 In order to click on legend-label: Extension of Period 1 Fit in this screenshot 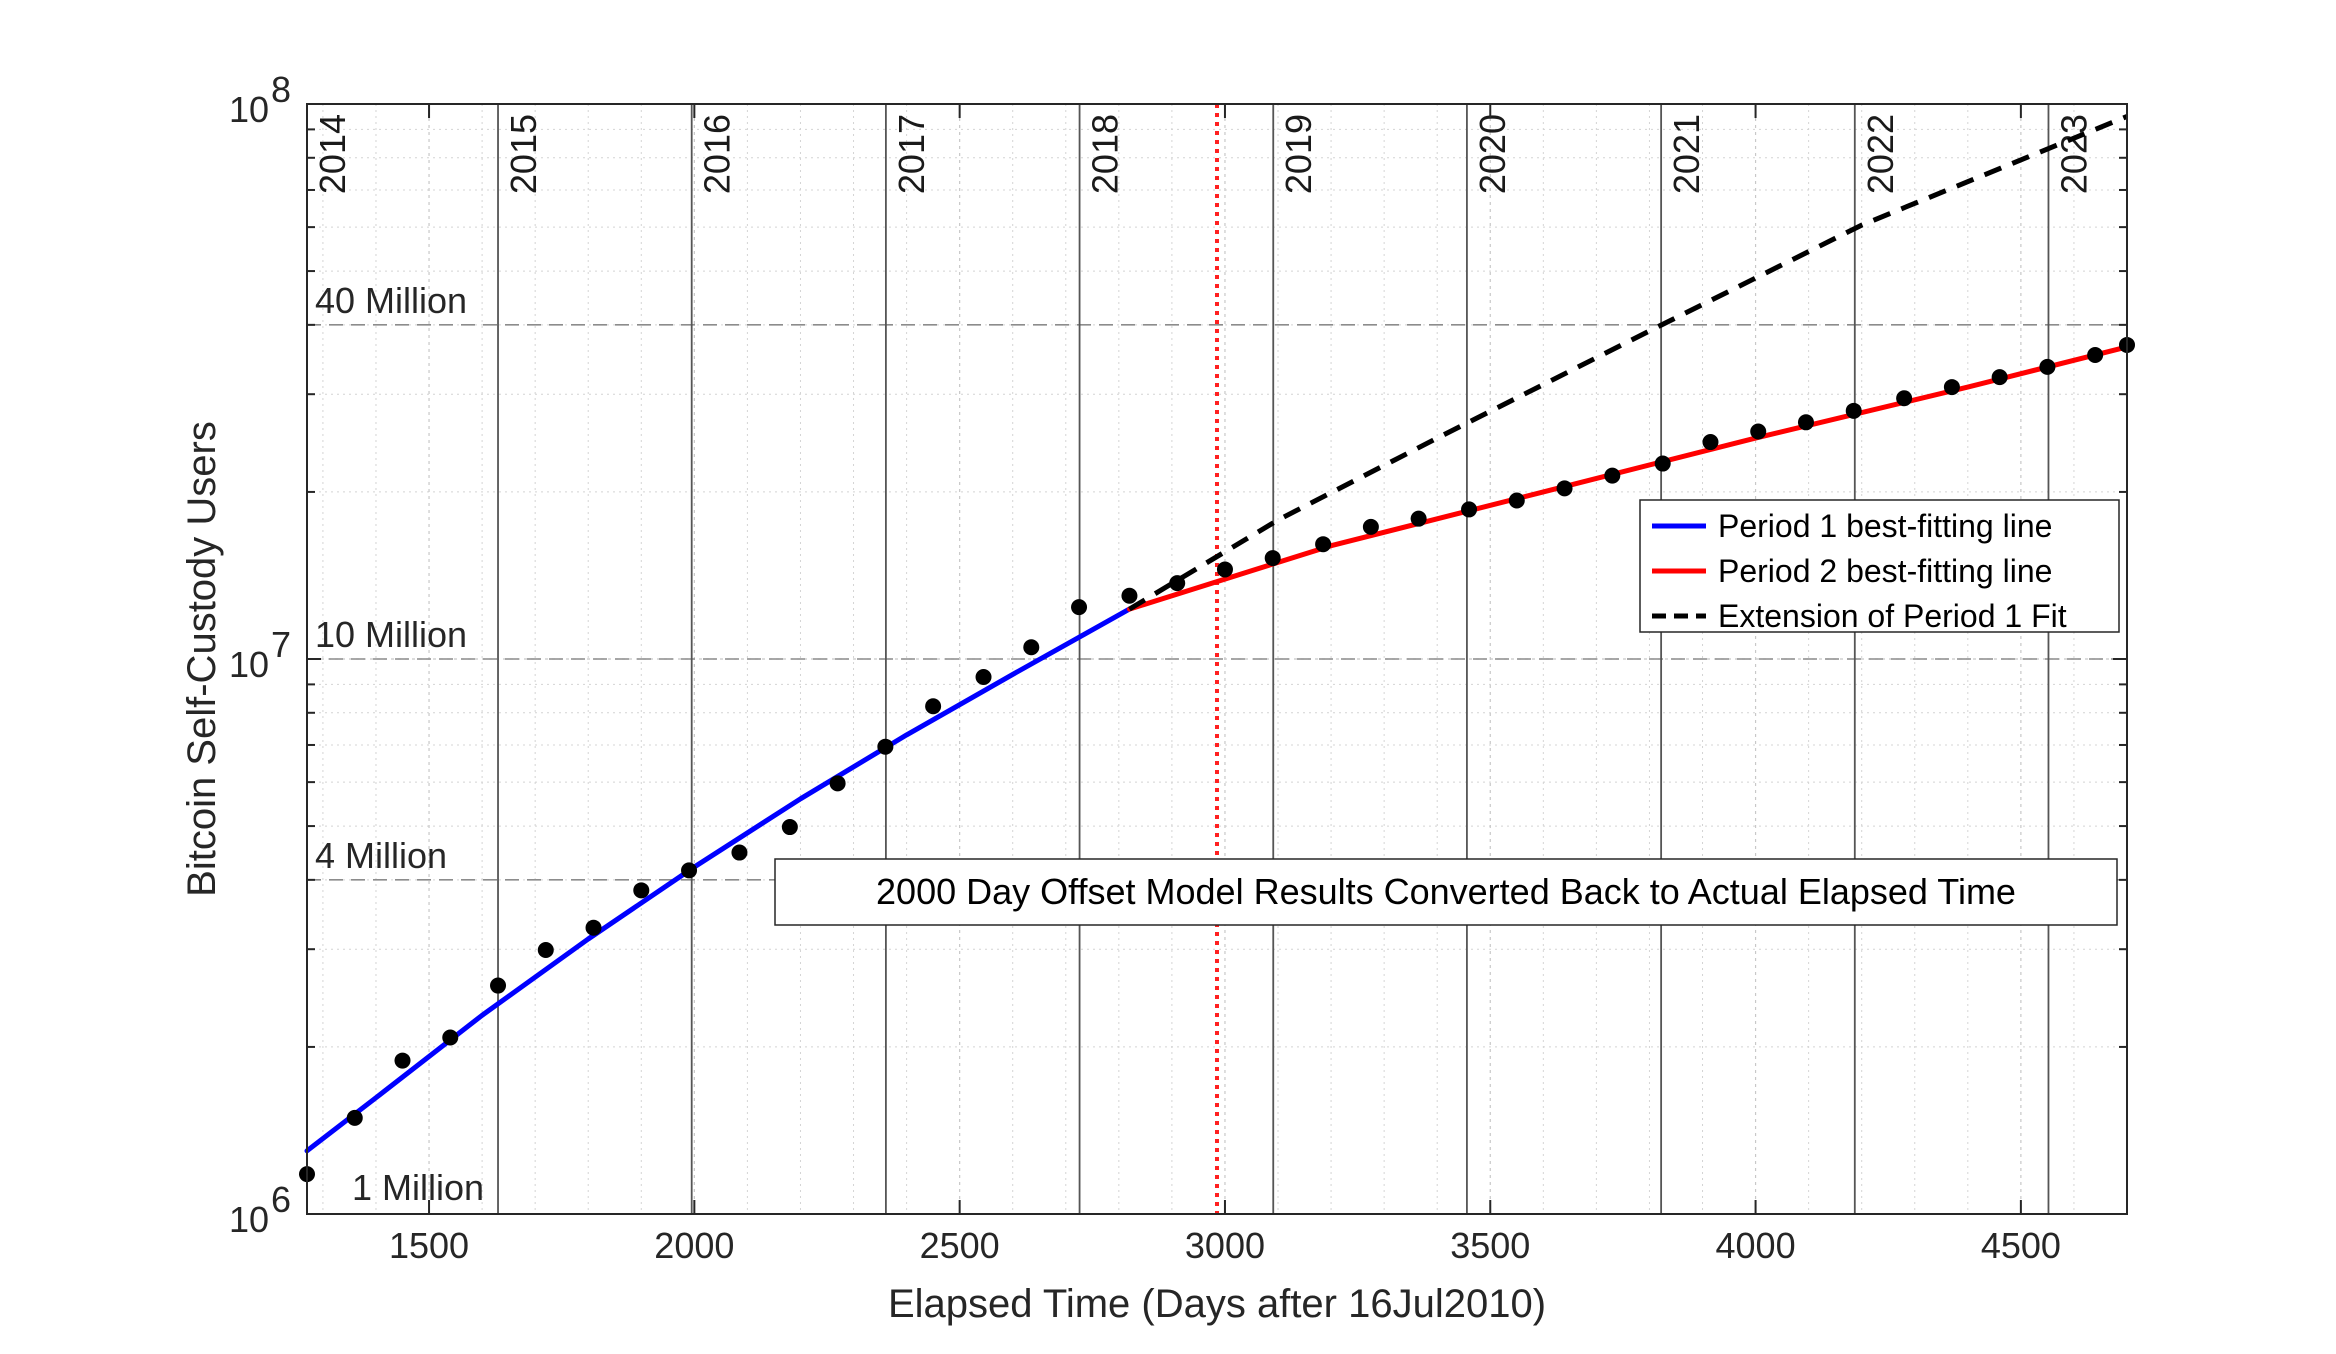, I will do `click(1892, 616)`.